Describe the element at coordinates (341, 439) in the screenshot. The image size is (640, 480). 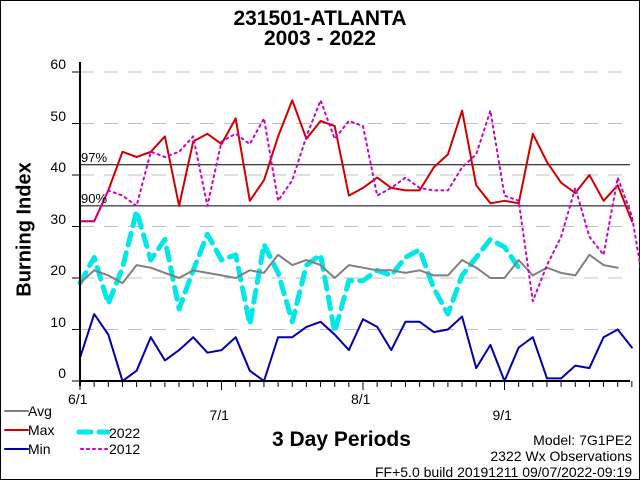
I see `x-axis-label: 3 Day Periods` at that location.